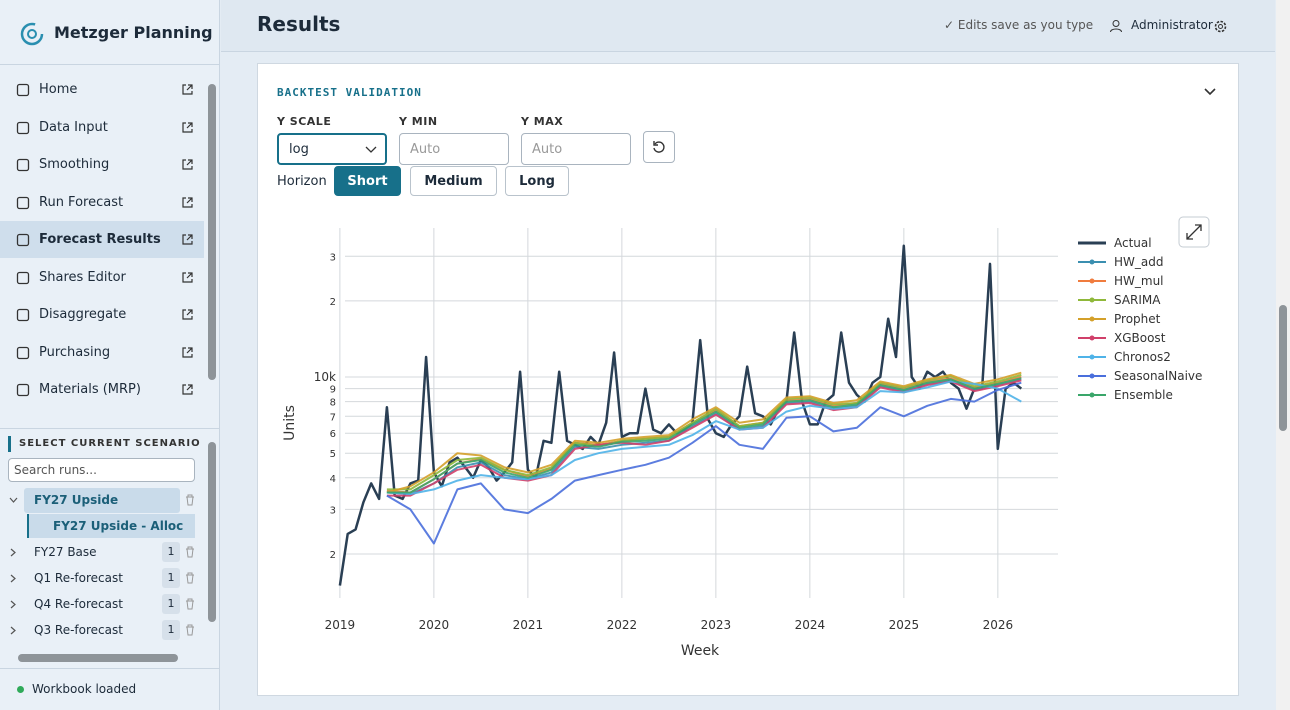 The width and height of the screenshot is (1290, 710). Describe the element at coordinates (32, 34) in the screenshot. I see `logo` at that location.